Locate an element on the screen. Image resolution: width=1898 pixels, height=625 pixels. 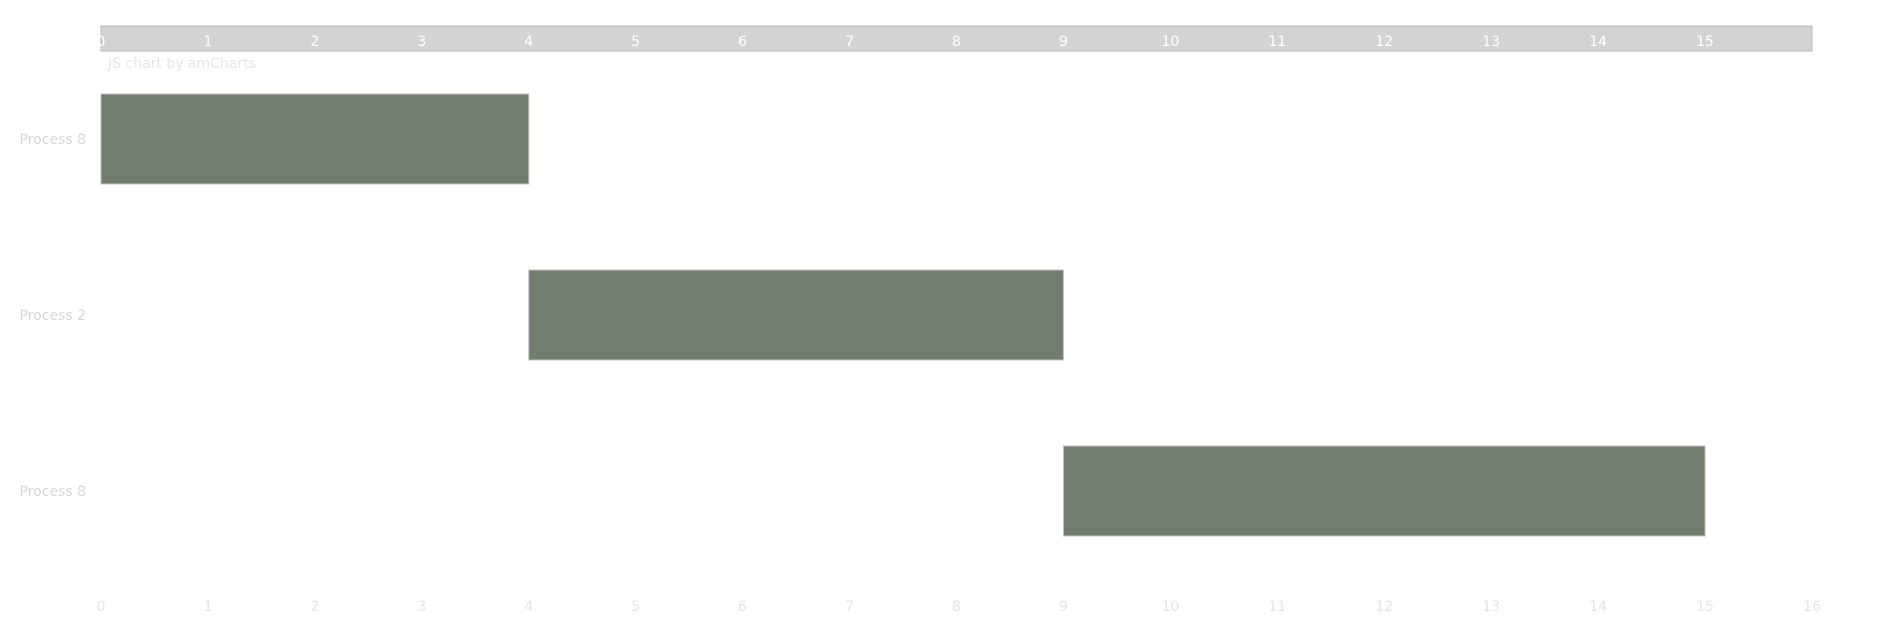
scrollbar-tick-label: 13 is located at coordinates (1491, 42).